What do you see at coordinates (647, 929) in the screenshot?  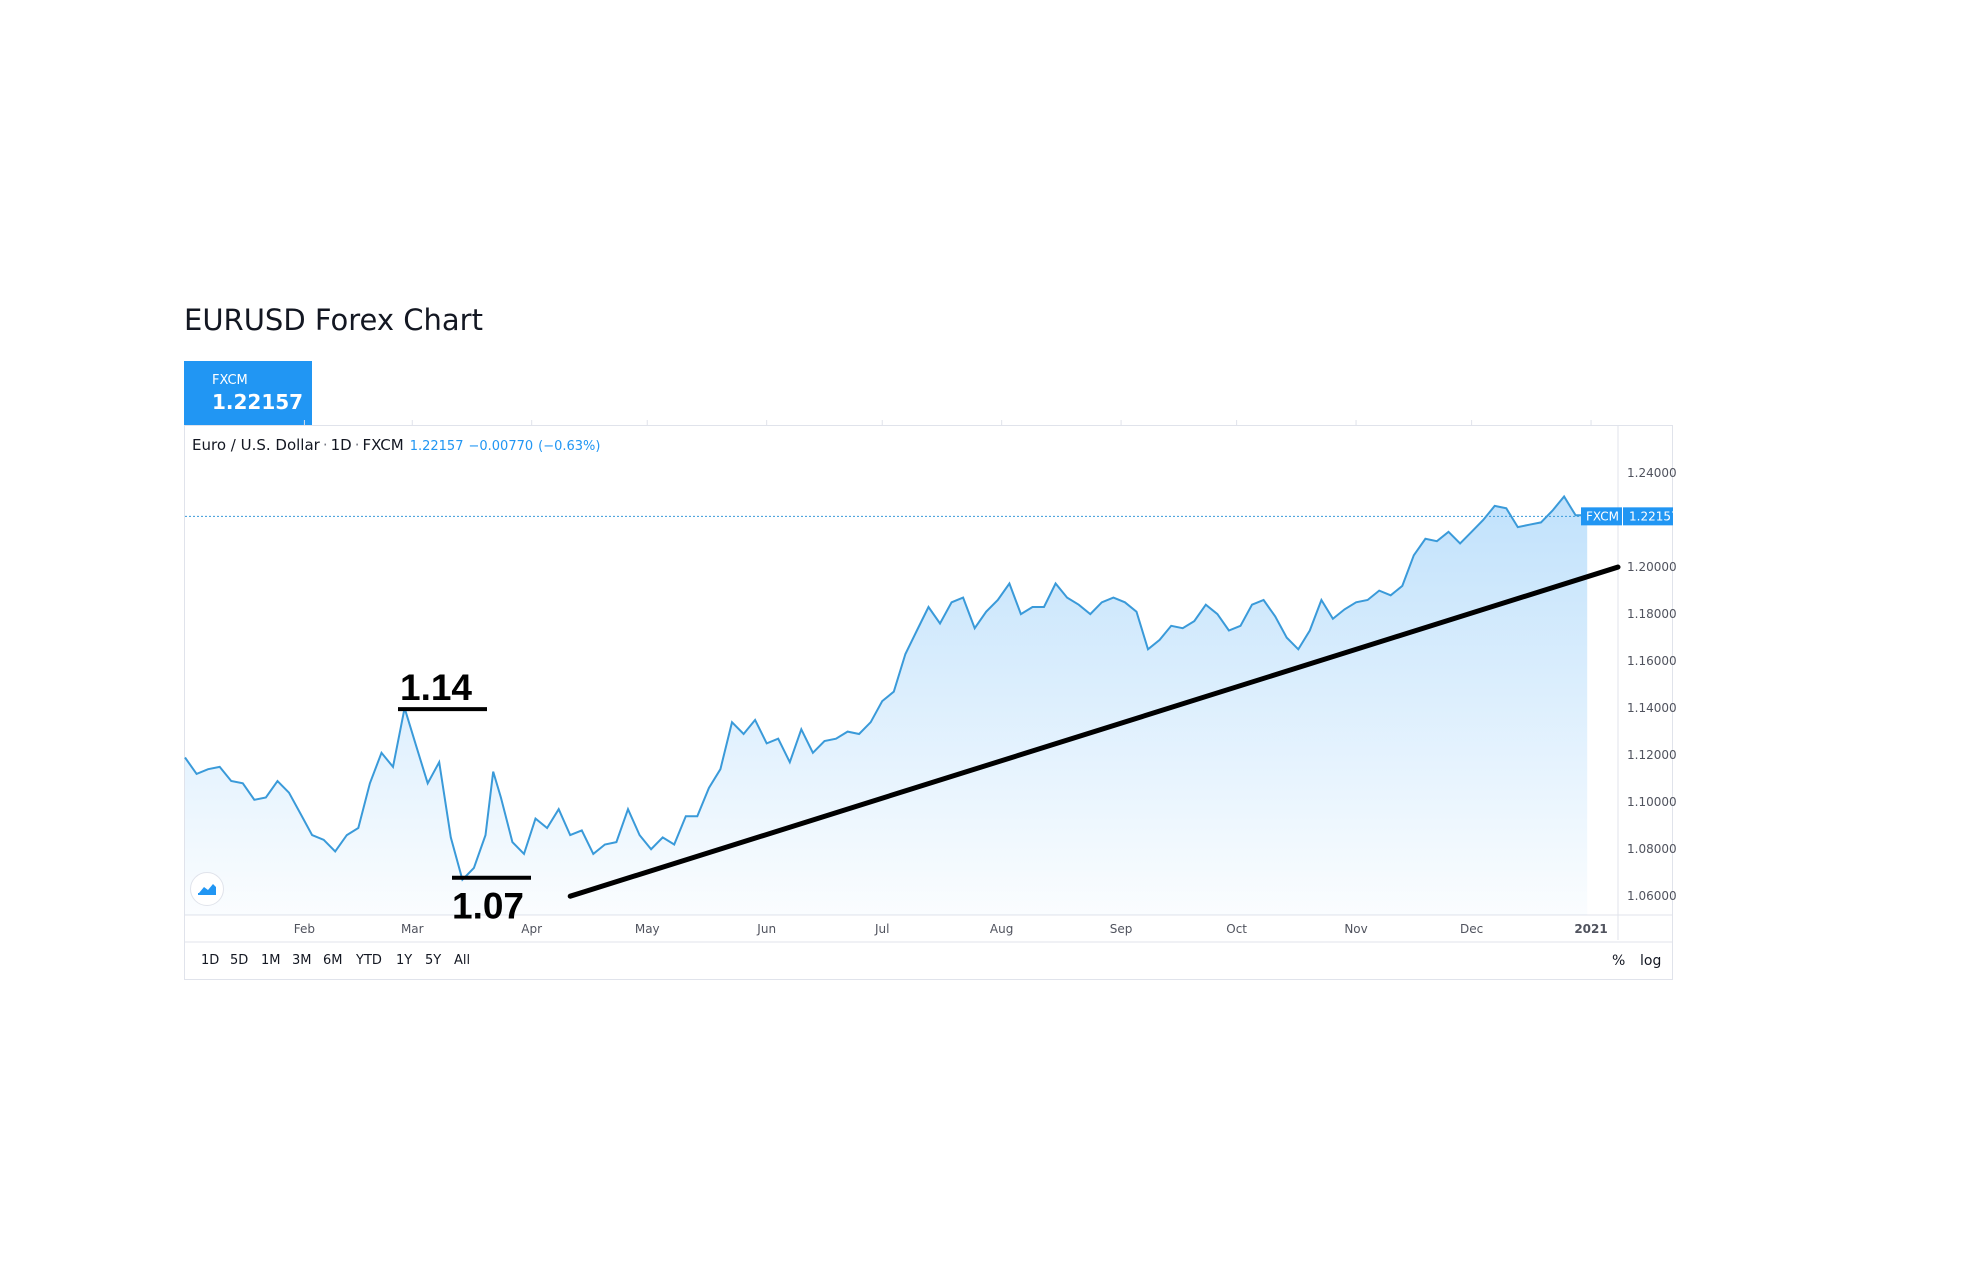 I see `x-tick-label: May` at bounding box center [647, 929].